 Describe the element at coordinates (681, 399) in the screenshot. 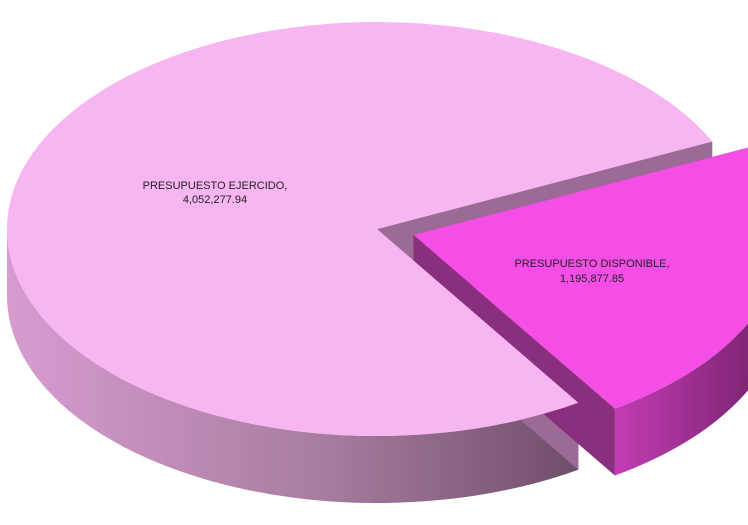

I see `slice-side-disponible` at that location.